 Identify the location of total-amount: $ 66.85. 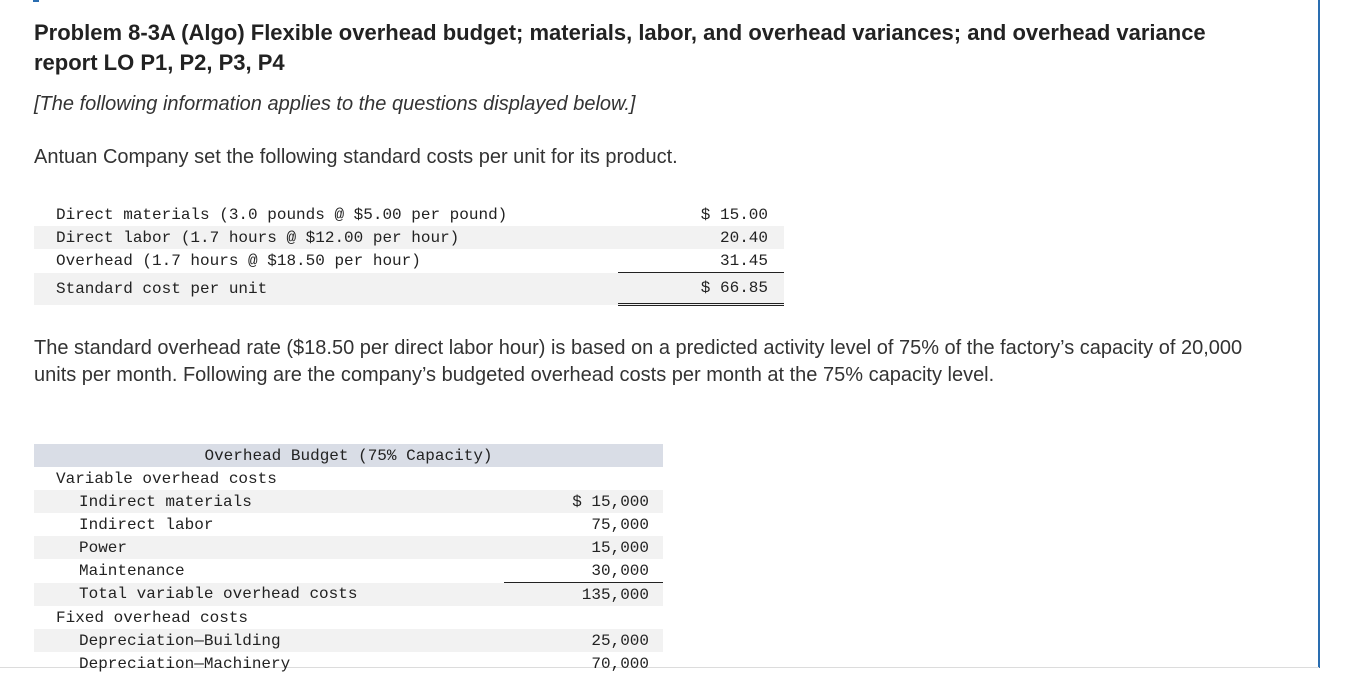
(701, 289).